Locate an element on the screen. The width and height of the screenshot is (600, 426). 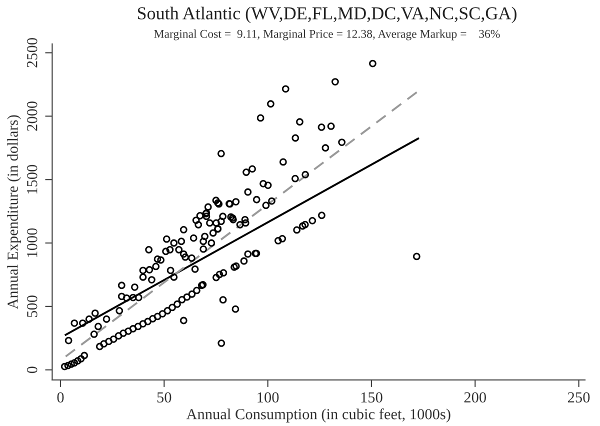
y-tick-label: 0 is located at coordinates (32, 370).